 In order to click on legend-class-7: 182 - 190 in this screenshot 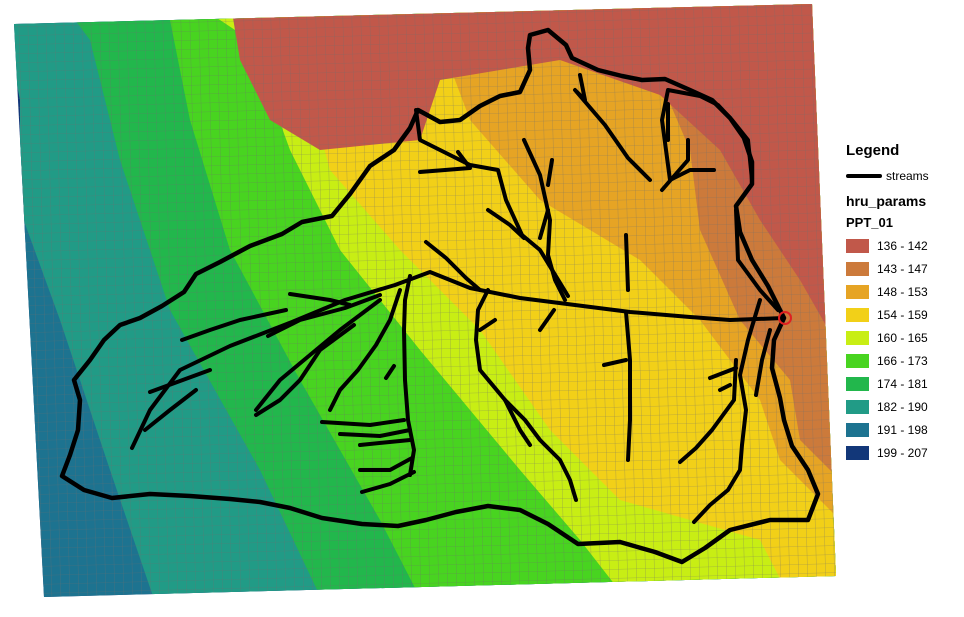, I will do `click(903, 406)`.